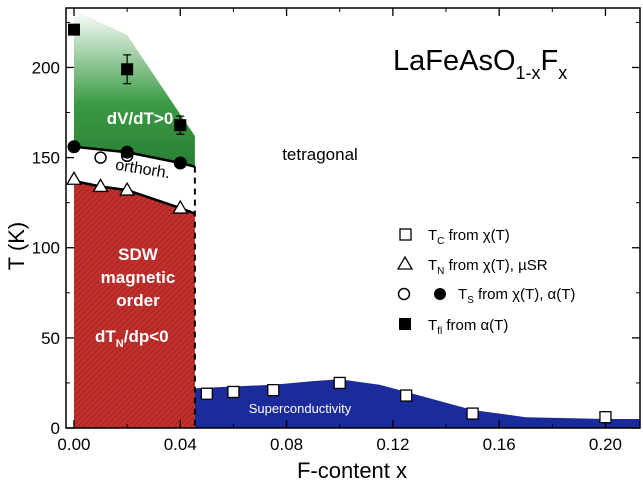 Image resolution: width=643 pixels, height=497 pixels. What do you see at coordinates (140, 118) in the screenshot?
I see `region-label-dvdt: dV/dT>0` at bounding box center [140, 118].